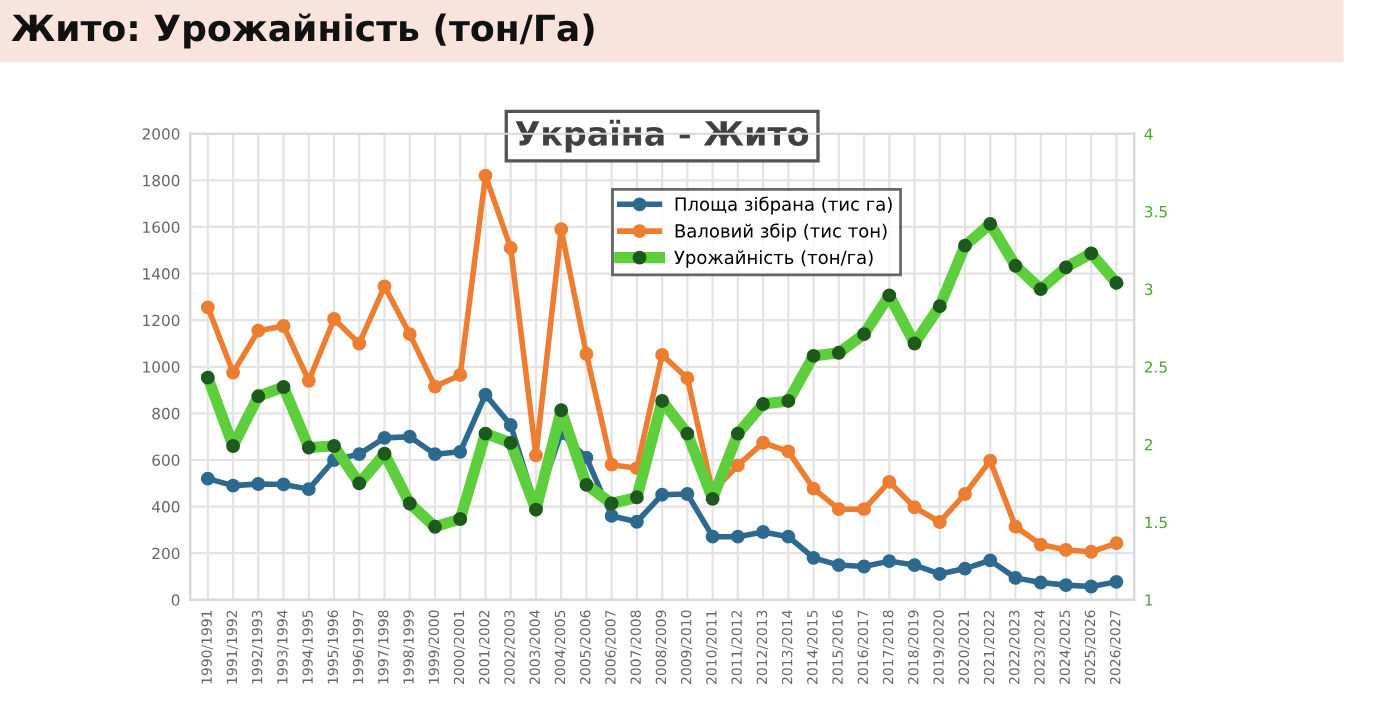 This screenshot has height=704, width=1378. Describe the element at coordinates (662, 136) in the screenshot. I see `chart-subtitle: Україна - Жито` at that location.